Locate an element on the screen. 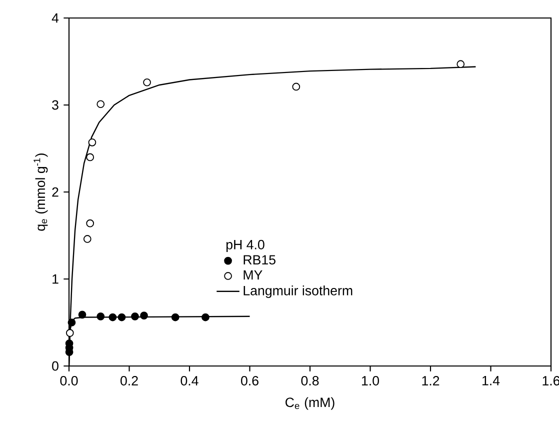  legend-title: pH 4.0 is located at coordinates (245, 246).